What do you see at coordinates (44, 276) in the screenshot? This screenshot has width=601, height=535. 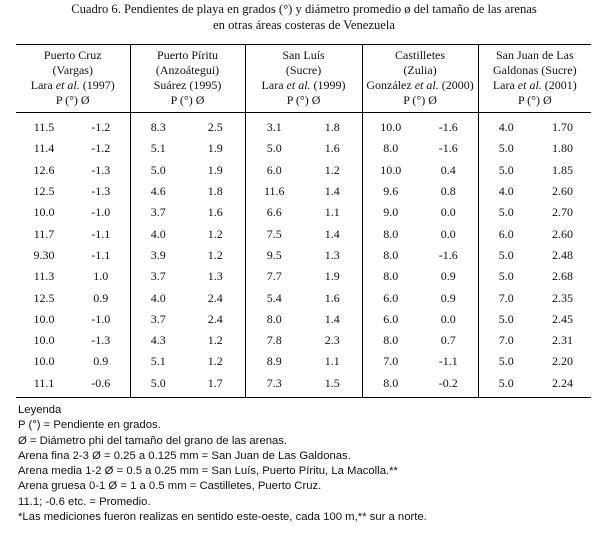 I see `slope-cell: 11.3` at bounding box center [44, 276].